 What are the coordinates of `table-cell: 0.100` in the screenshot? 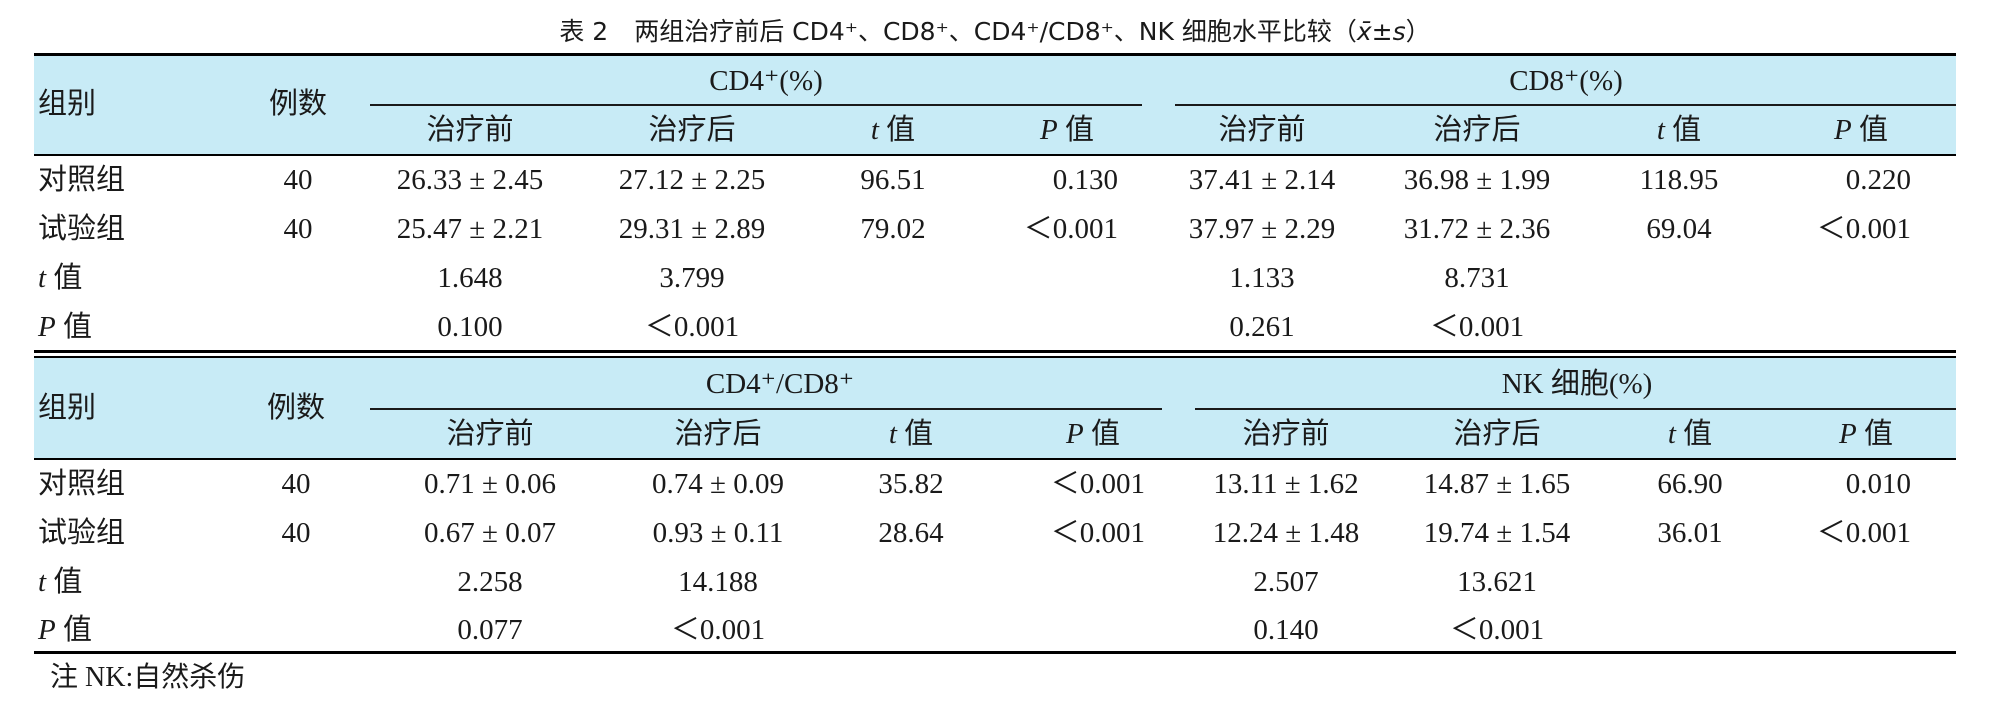 It's located at (470, 327).